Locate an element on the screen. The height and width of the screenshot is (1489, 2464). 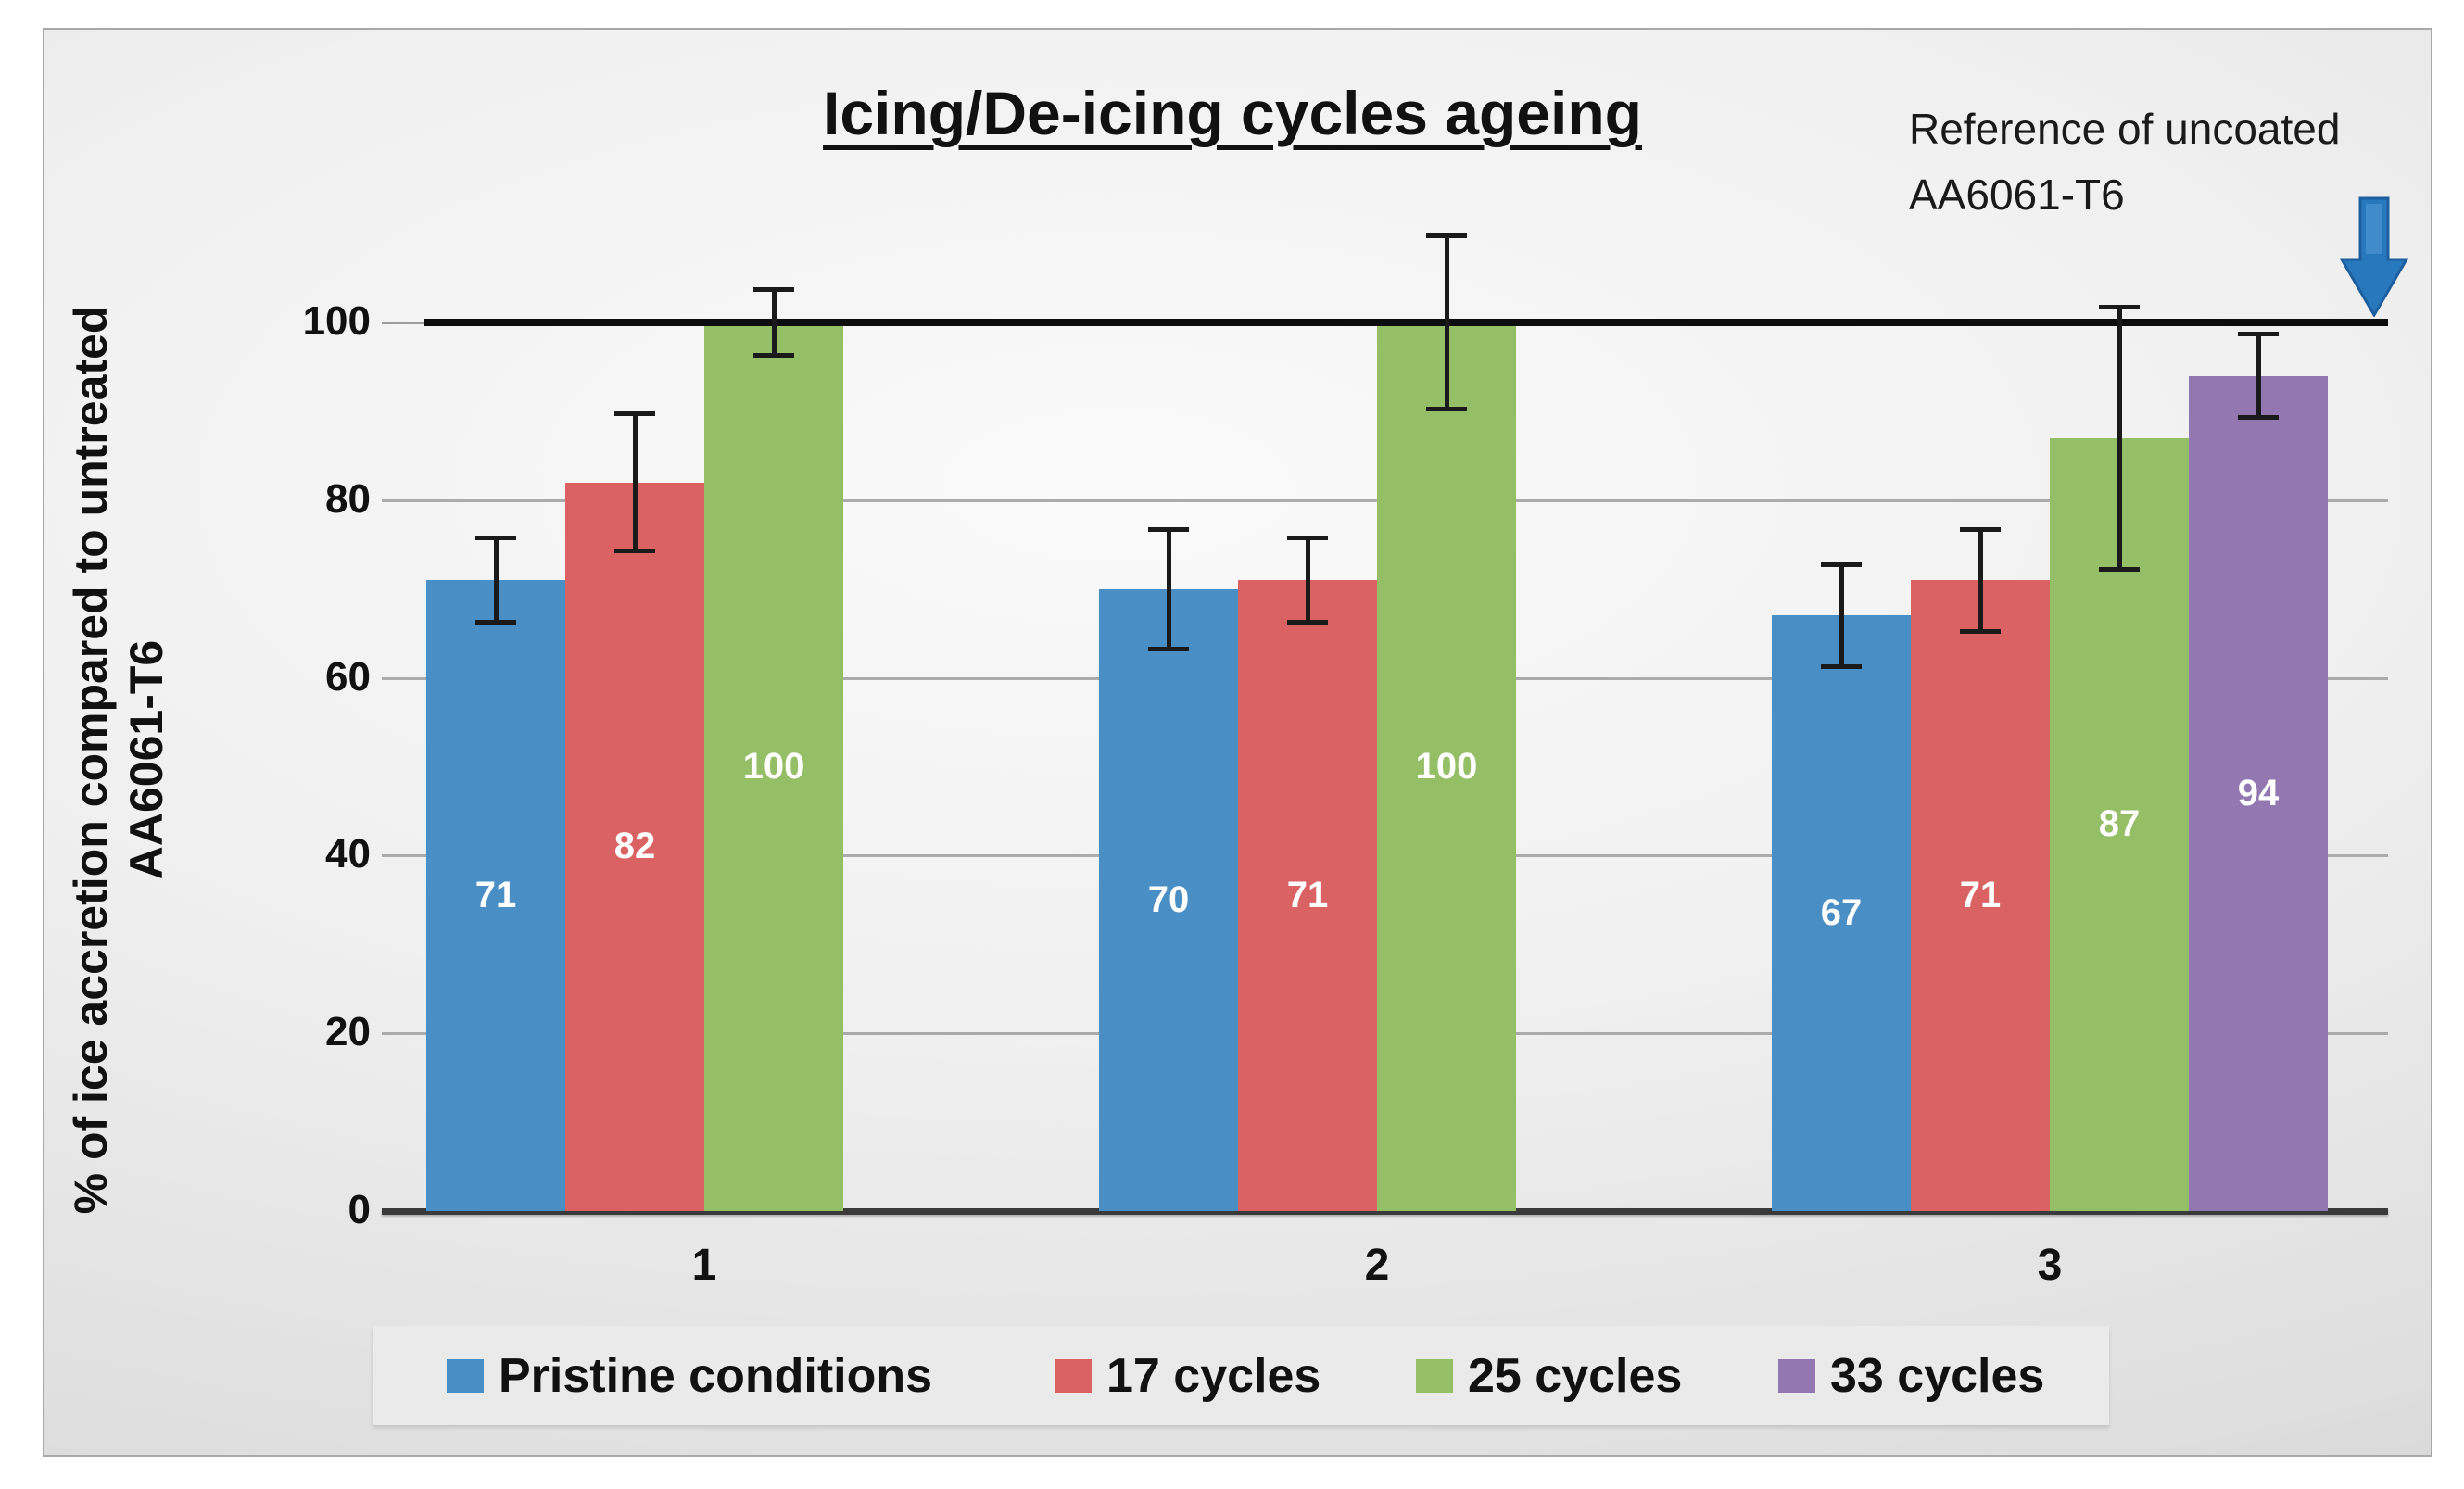
chart-title: Icing/De-icing cycles ageing is located at coordinates (1233, 113).